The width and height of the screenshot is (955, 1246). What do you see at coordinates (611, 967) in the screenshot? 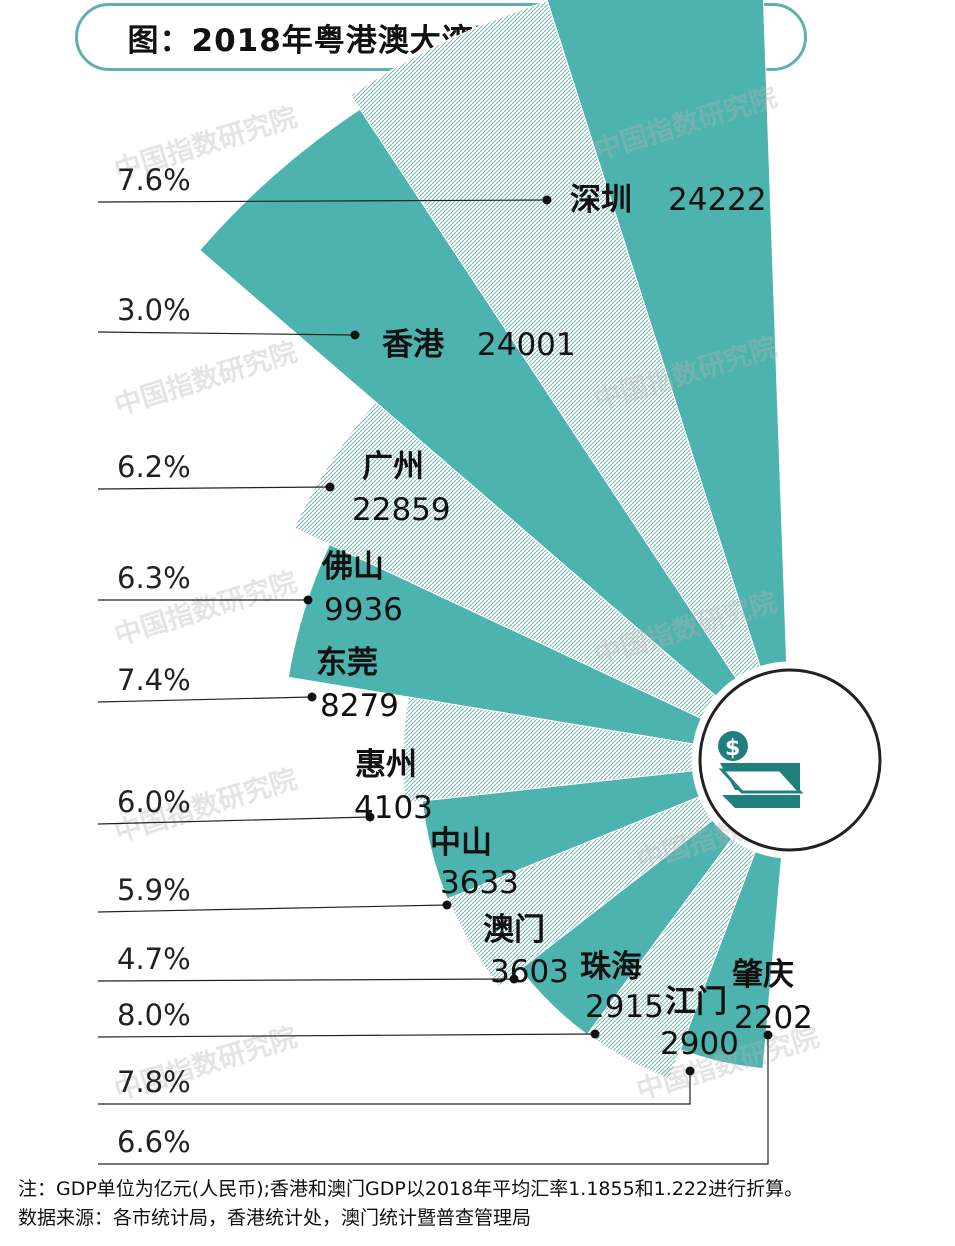
I see `city-name-label: 珠海` at bounding box center [611, 967].